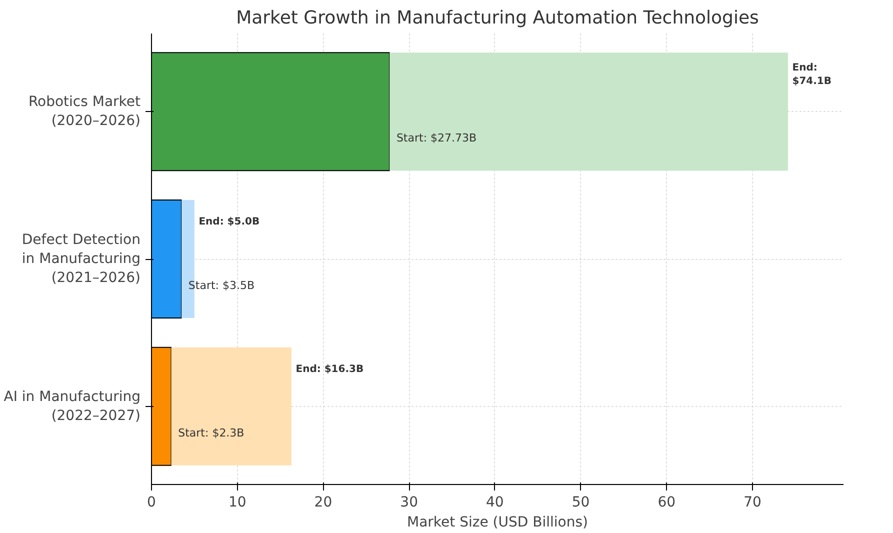  Describe the element at coordinates (81, 259) in the screenshot. I see `y-tick-label: Defect Detection in Manufacturing (2021–2026)` at that location.